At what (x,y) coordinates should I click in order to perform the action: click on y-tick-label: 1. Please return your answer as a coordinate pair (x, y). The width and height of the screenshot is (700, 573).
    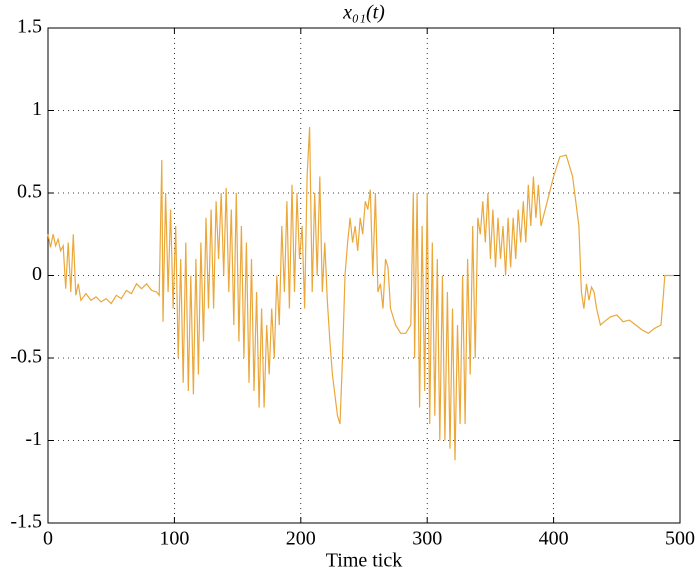
    Looking at the image, I should click on (37, 109).